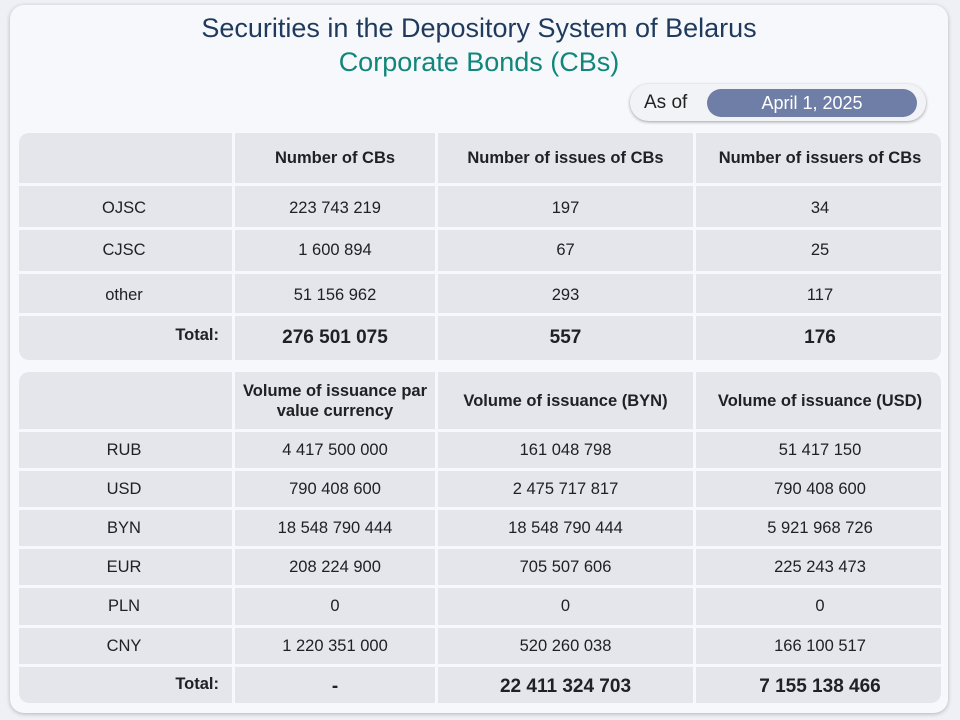 Image resolution: width=960 pixels, height=720 pixels. I want to click on table-cell: 4 417 500 000, so click(333, 450).